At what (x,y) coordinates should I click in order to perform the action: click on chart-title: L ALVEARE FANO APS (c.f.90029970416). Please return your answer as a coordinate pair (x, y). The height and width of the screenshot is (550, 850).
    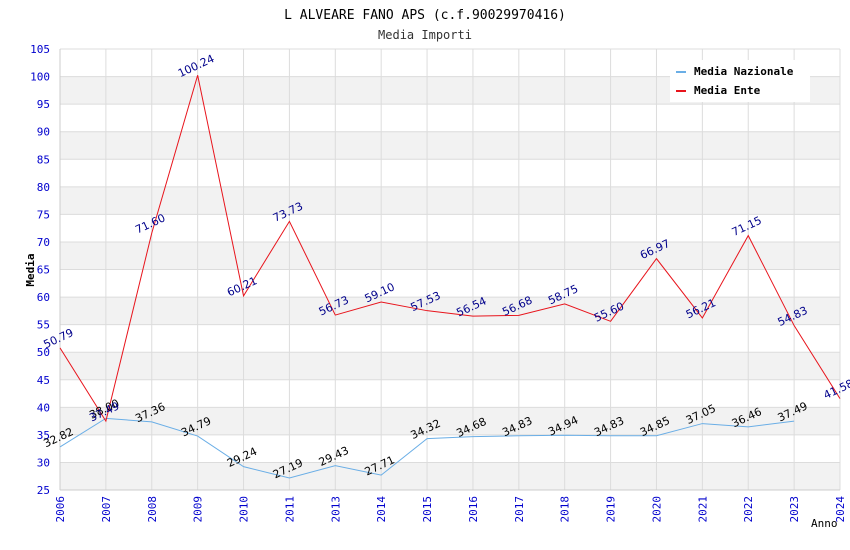
    Looking at the image, I should click on (425, 15).